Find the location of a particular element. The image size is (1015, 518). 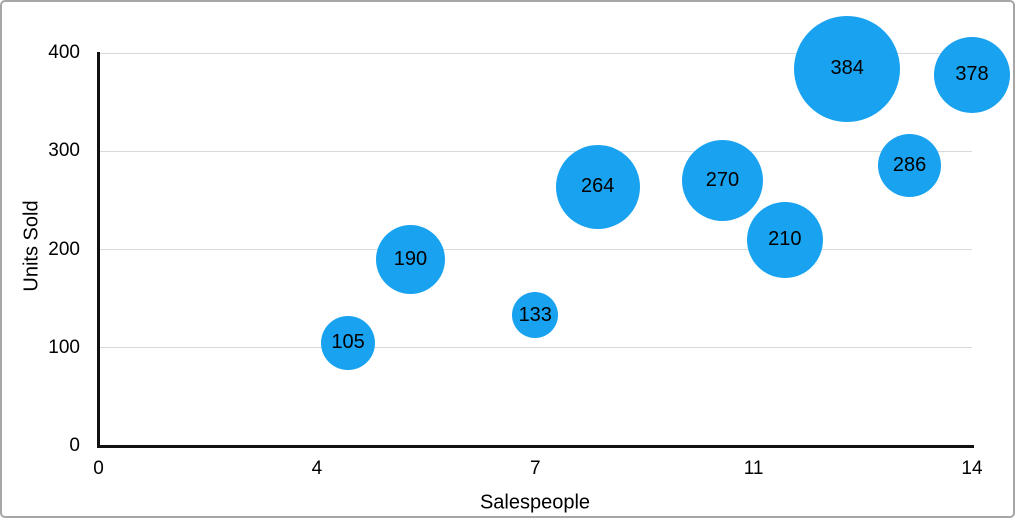

bubble-value-label: 264 is located at coordinates (597, 186).